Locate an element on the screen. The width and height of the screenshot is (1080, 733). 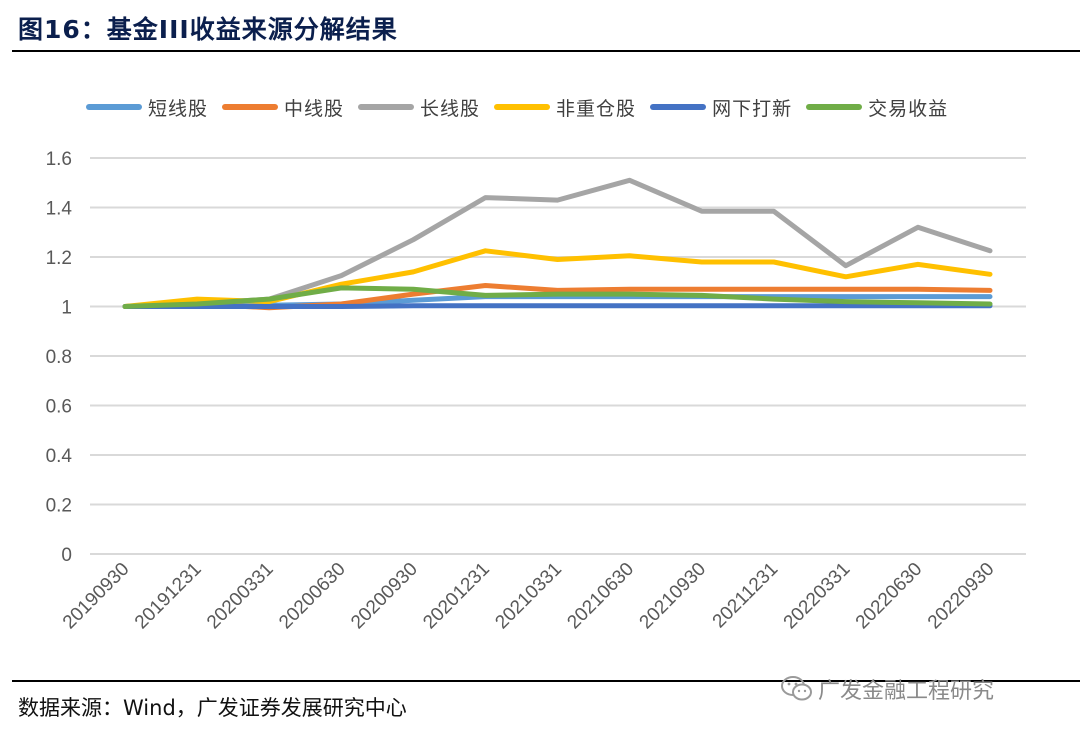
chart-legend: 短线股 中线股 长线股 非重仓股 网下打新 交易收益 is located at coordinates (556, 107).